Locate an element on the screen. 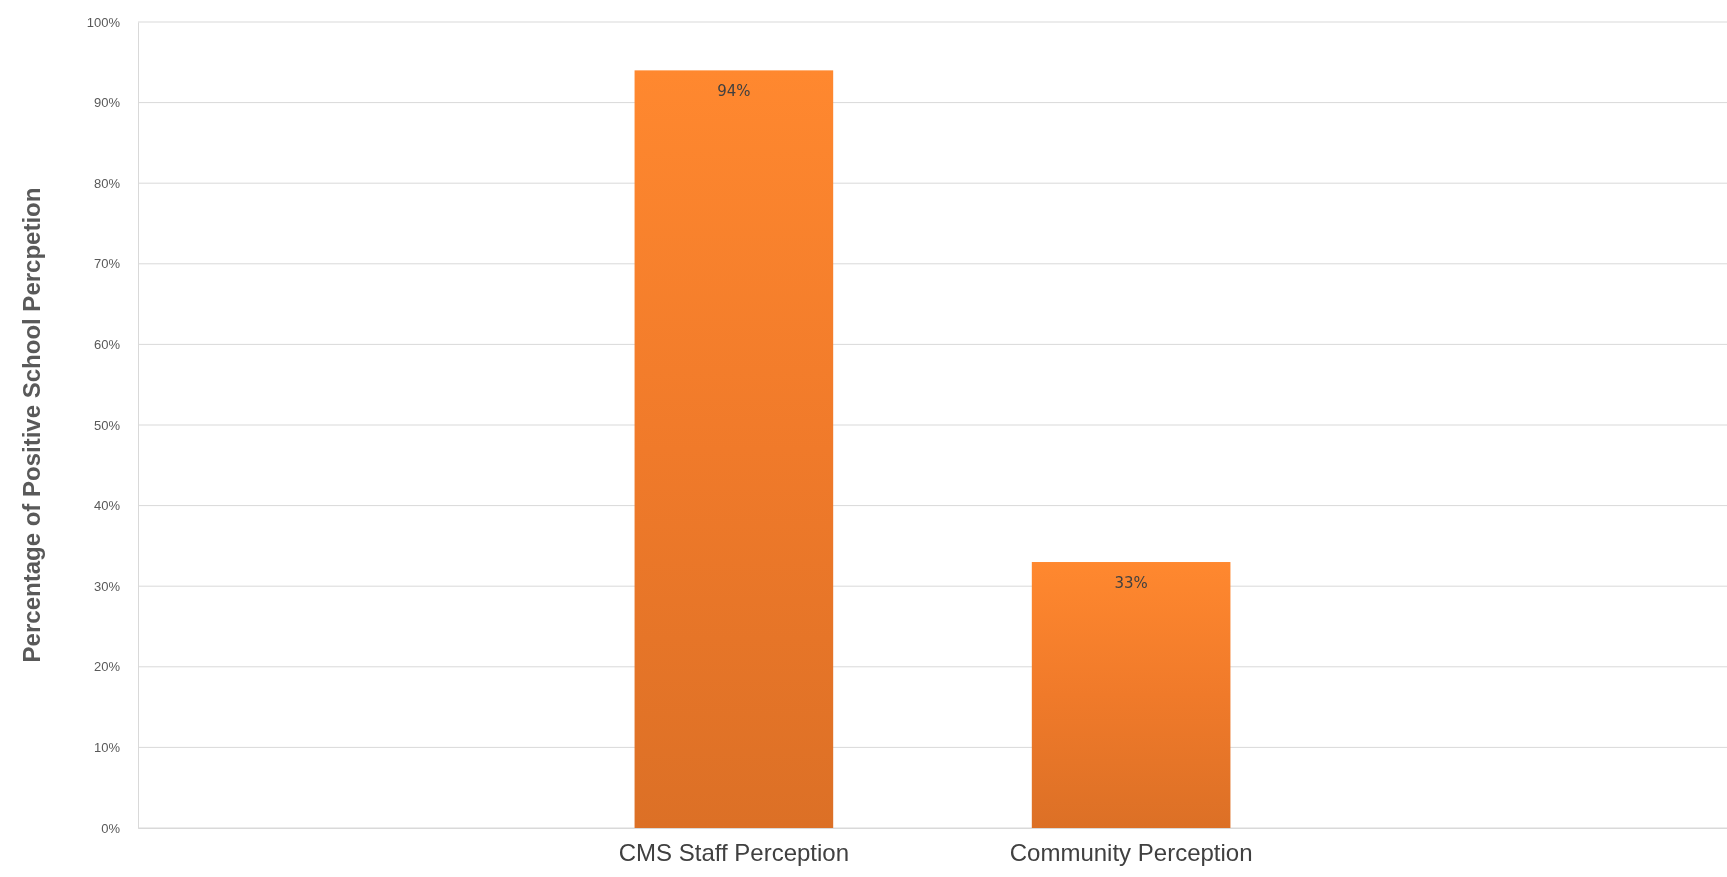 The image size is (1727, 877). data-label: 94% is located at coordinates (734, 91).